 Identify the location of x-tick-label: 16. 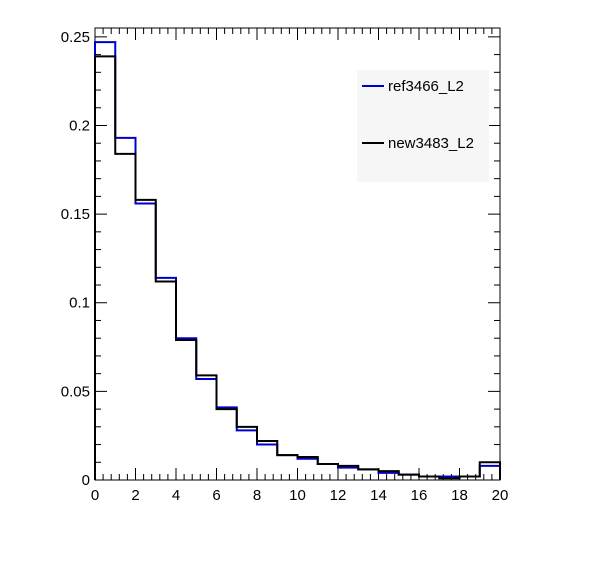
(419, 495).